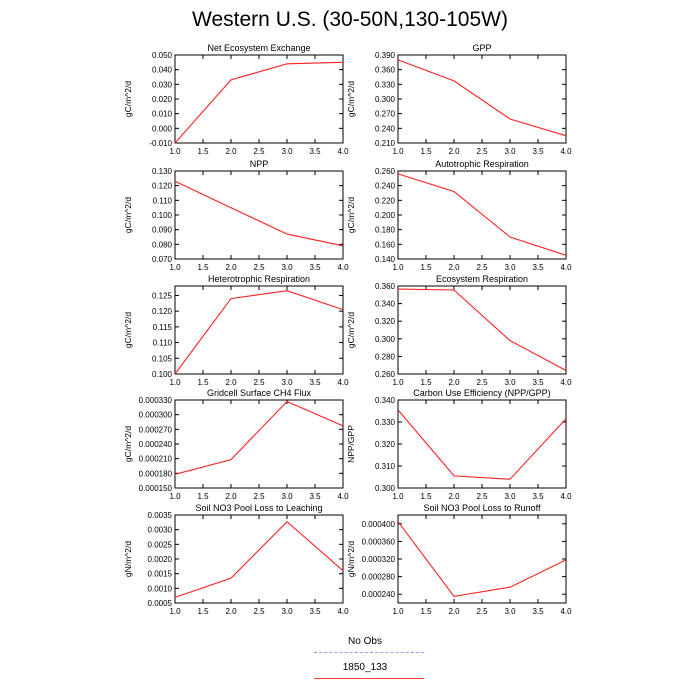 The height and width of the screenshot is (700, 700). What do you see at coordinates (259, 393) in the screenshot?
I see `panel-title: Gridcell Surface CH4 Flux` at bounding box center [259, 393].